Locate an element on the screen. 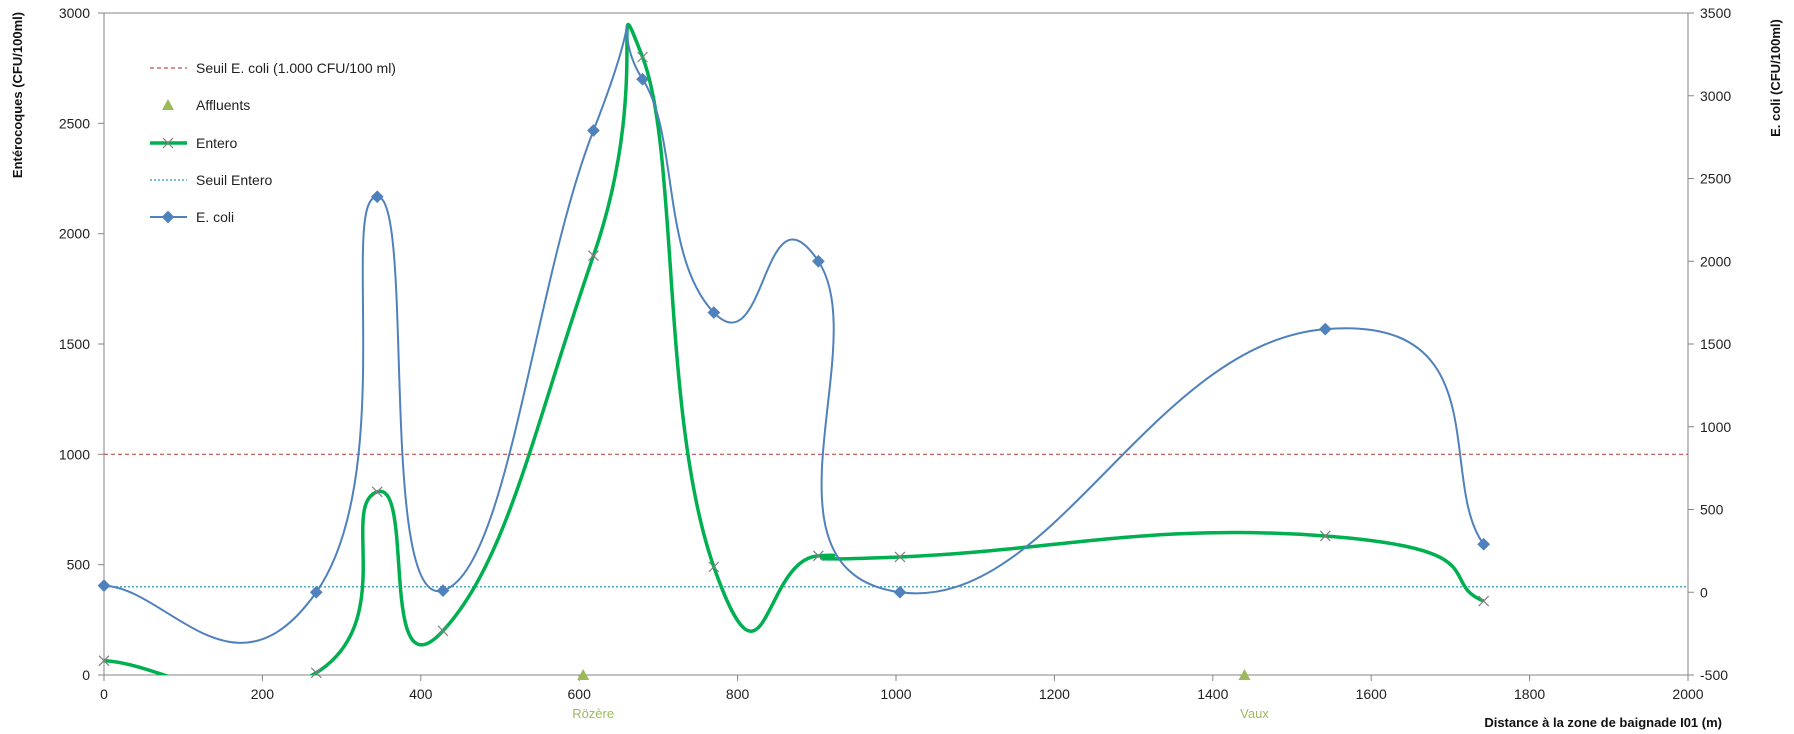  affluent-label: Vaux is located at coordinates (1254, 713).